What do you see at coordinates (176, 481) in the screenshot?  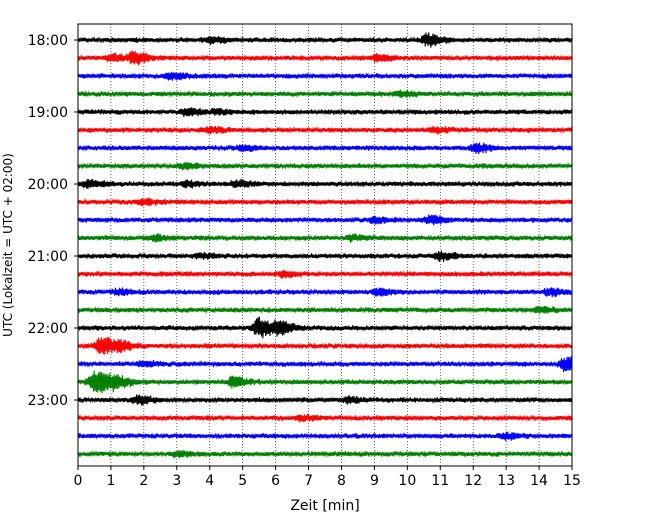 I see `x-tick-label: 3` at bounding box center [176, 481].